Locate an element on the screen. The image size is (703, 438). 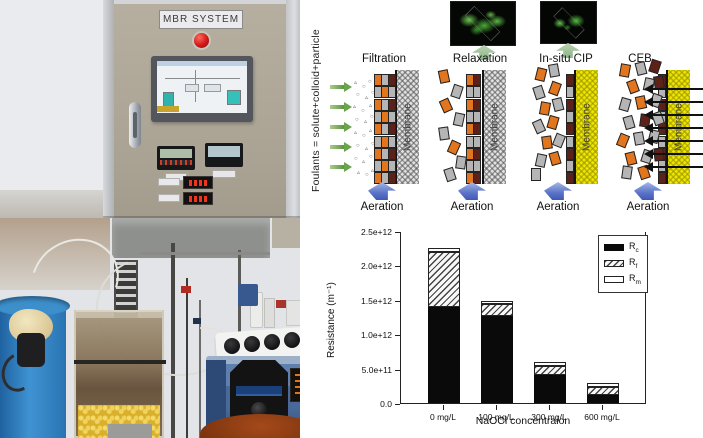
gray-equipment-box is located at coordinates (191, 238).